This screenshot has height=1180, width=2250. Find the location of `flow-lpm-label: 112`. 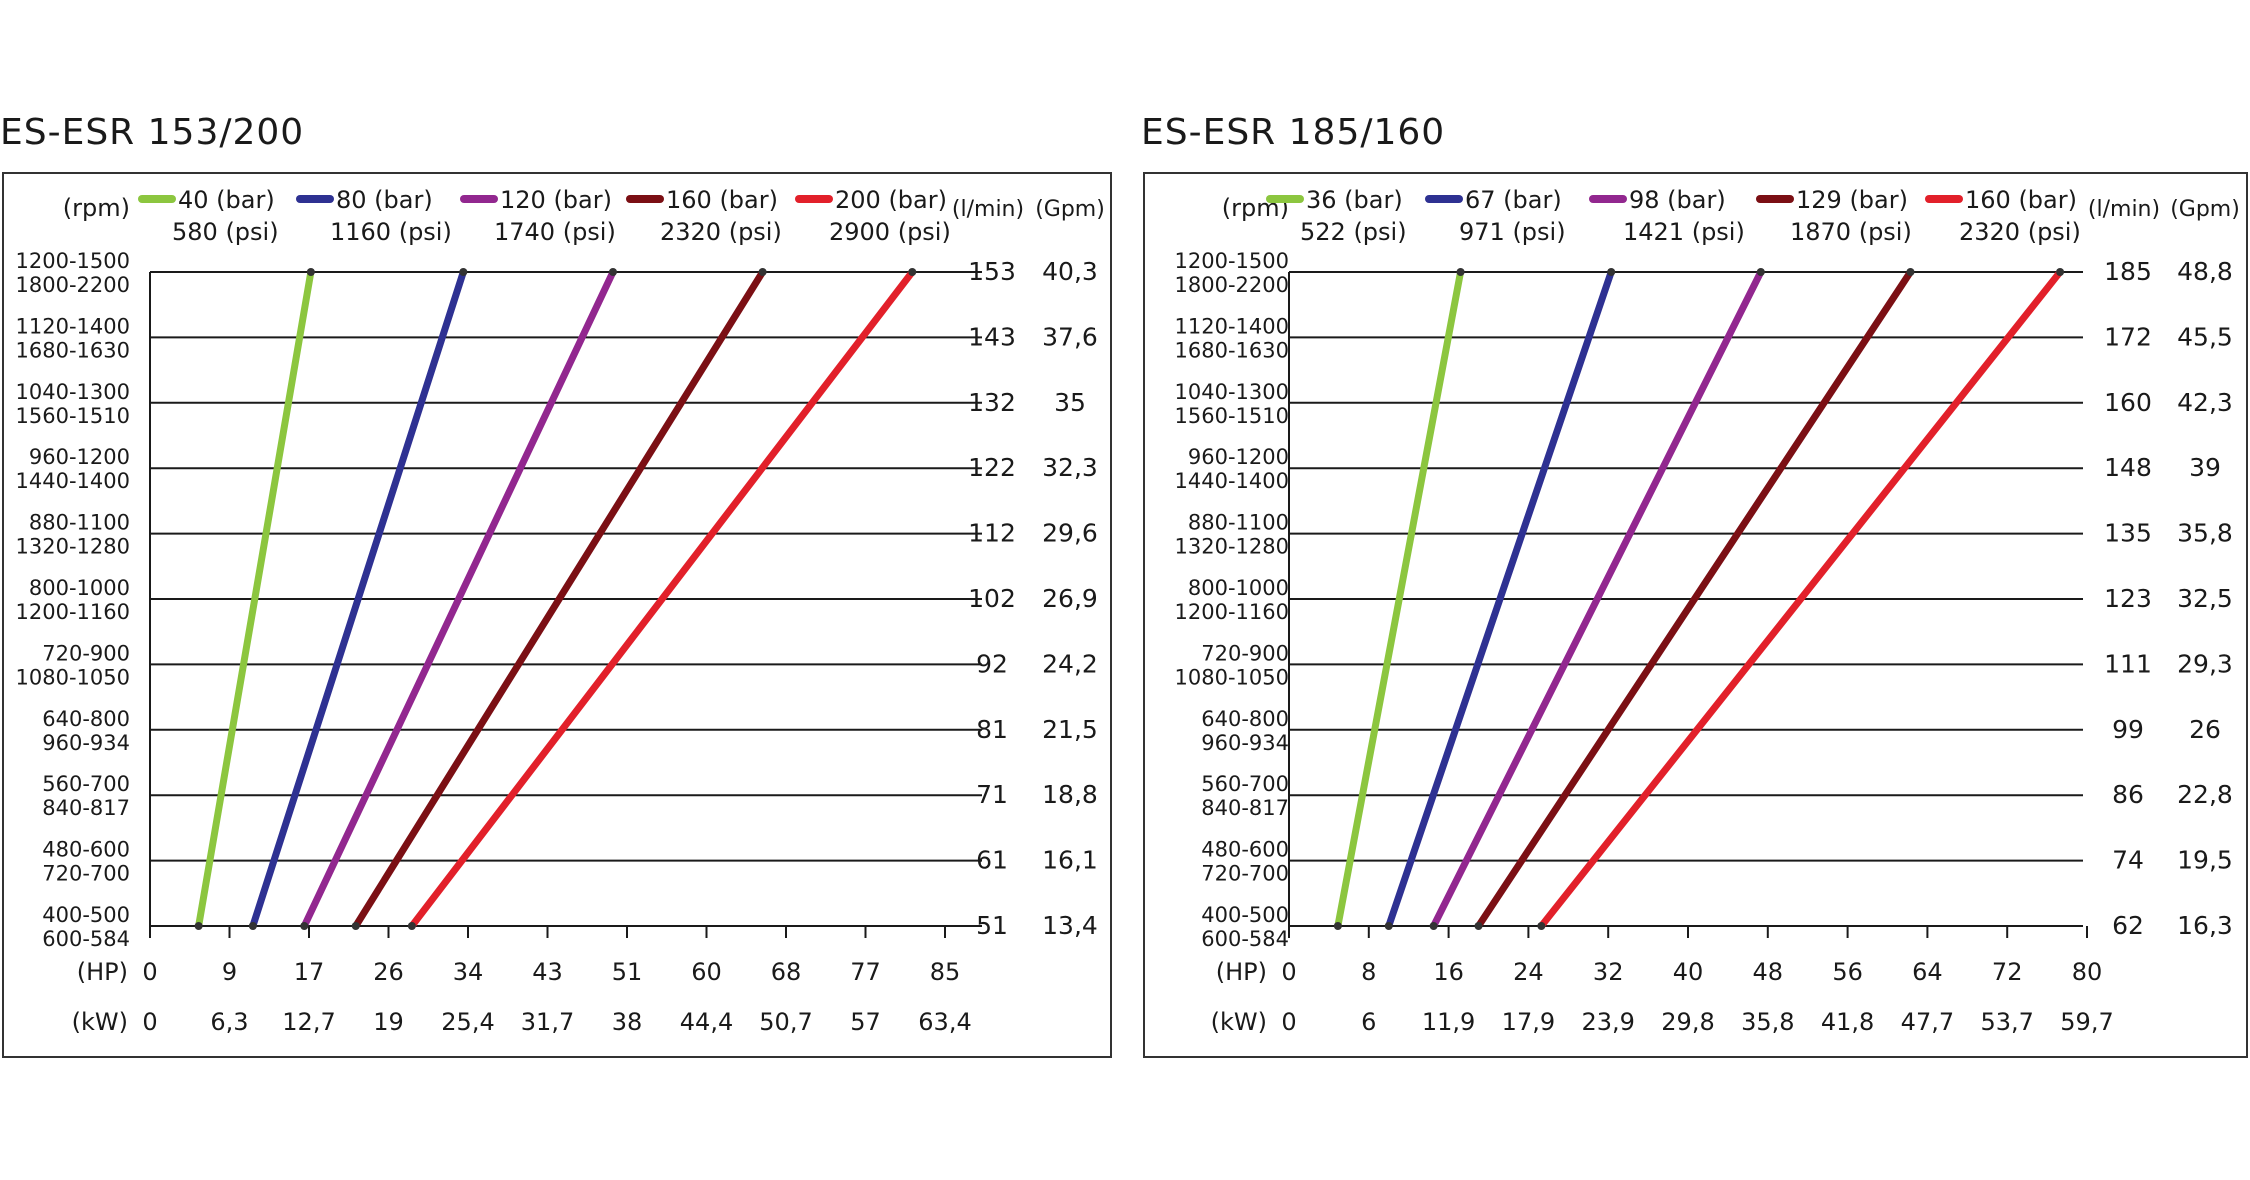

flow-lpm-label: 112 is located at coordinates (992, 533).